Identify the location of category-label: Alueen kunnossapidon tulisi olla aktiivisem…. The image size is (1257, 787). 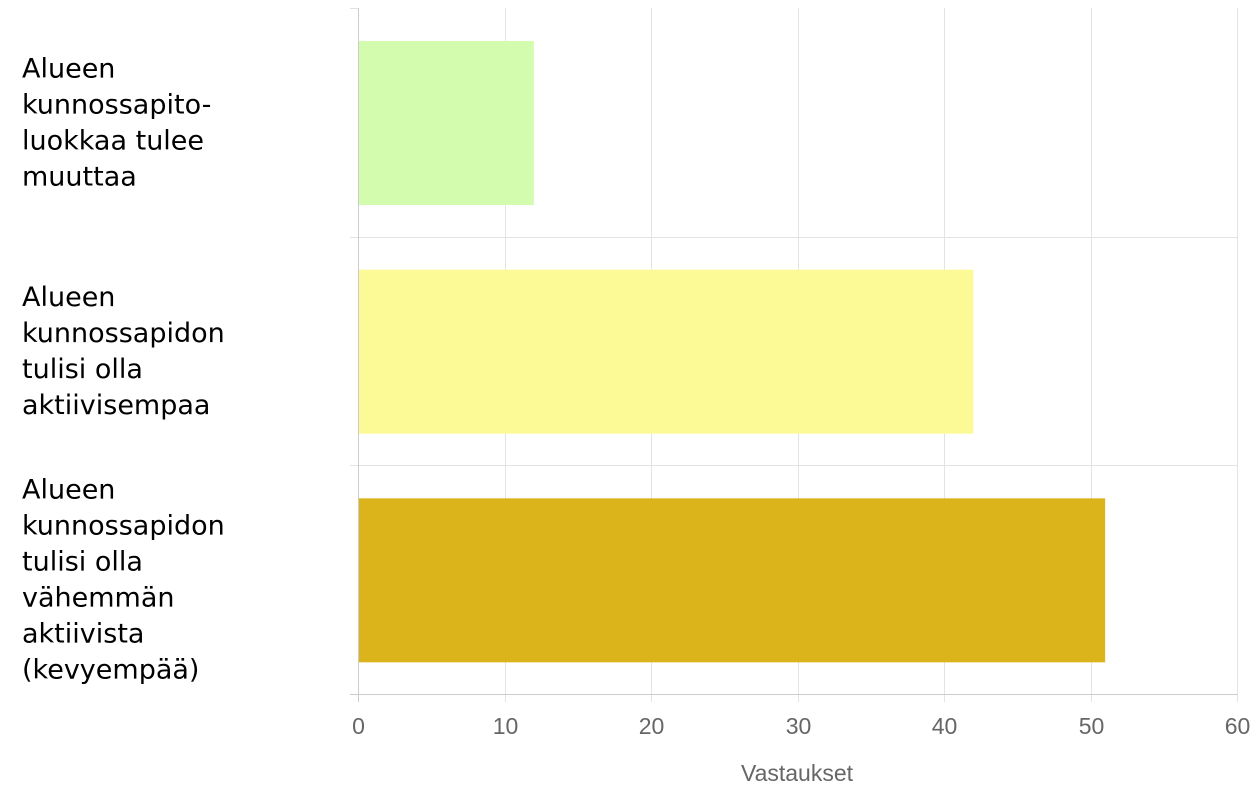
(123, 351).